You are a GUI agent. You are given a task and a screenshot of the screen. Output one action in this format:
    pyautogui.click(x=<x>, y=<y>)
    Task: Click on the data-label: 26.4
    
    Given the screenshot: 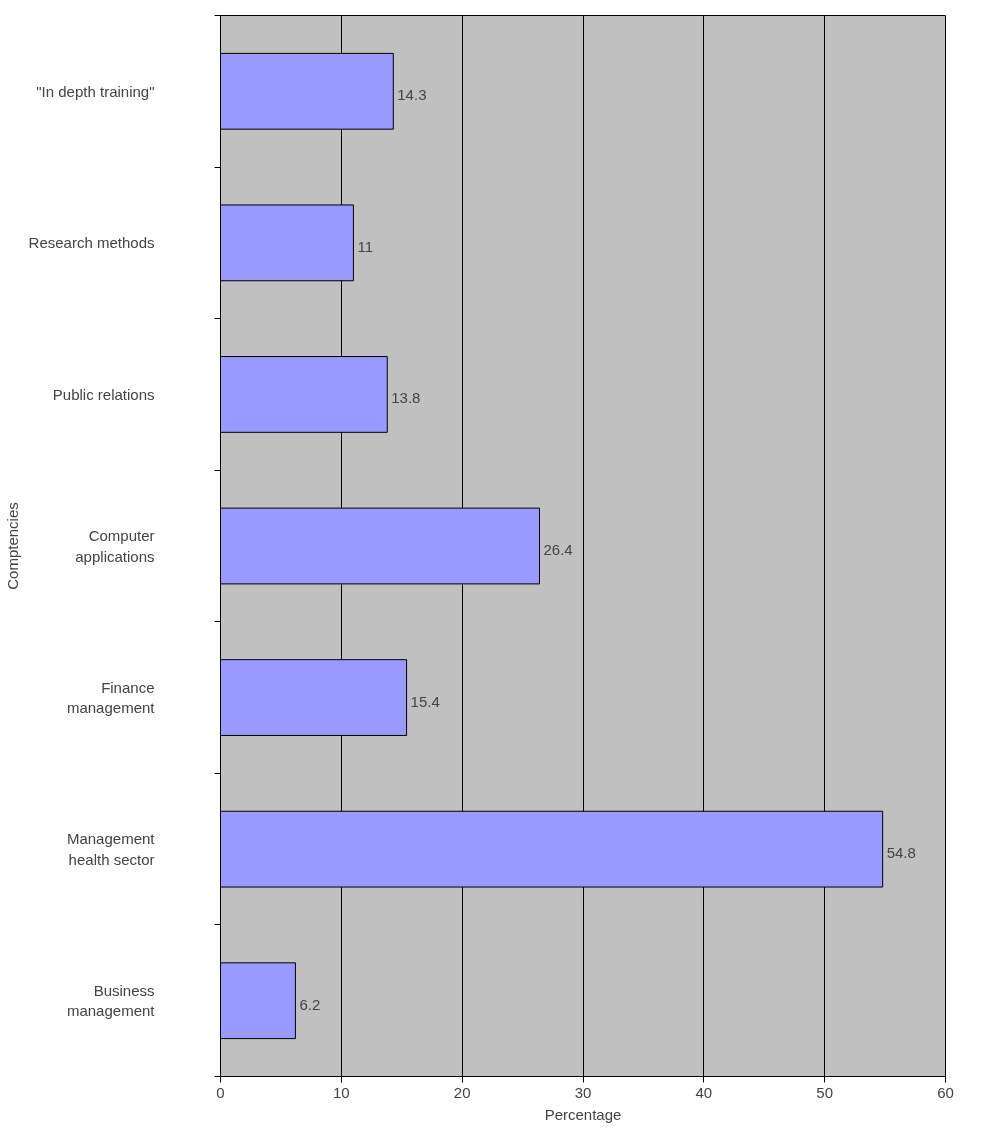 What is the action you would take?
    pyautogui.click(x=558, y=549)
    